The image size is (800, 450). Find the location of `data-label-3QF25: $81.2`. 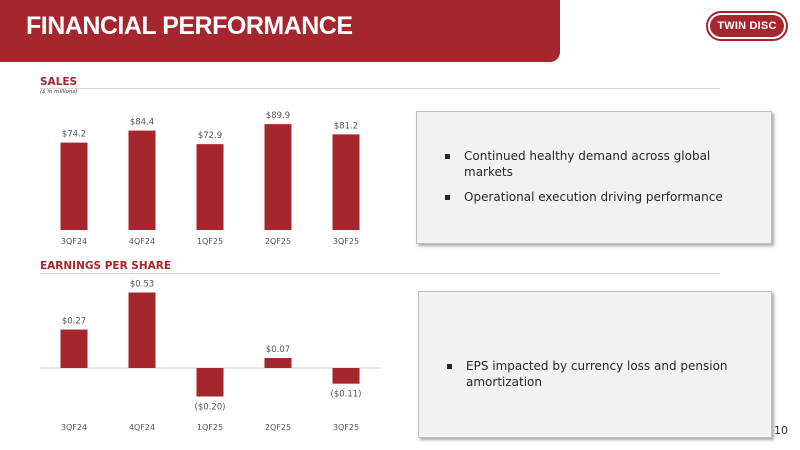

data-label-3QF25: $81.2 is located at coordinates (346, 126).